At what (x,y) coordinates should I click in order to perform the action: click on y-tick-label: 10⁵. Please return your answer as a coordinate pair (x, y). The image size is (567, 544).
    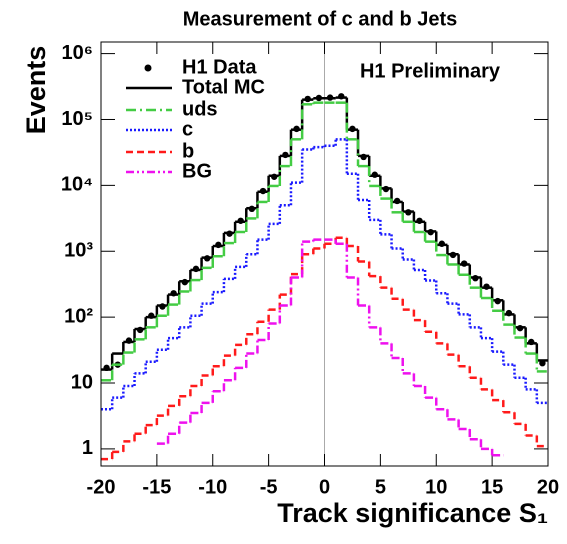
    Looking at the image, I should click on (77, 119).